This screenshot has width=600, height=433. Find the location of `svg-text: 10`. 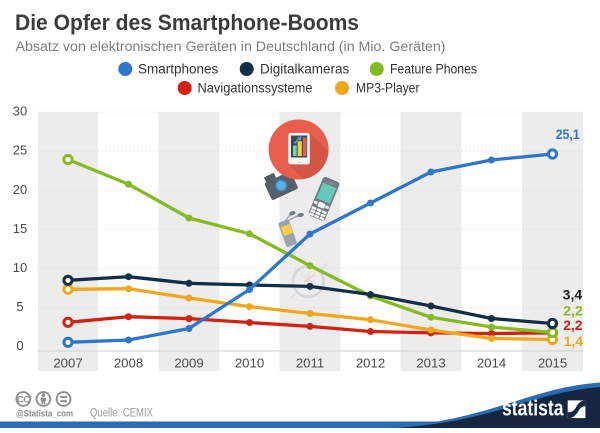

svg-text: 10 is located at coordinates (20, 267).